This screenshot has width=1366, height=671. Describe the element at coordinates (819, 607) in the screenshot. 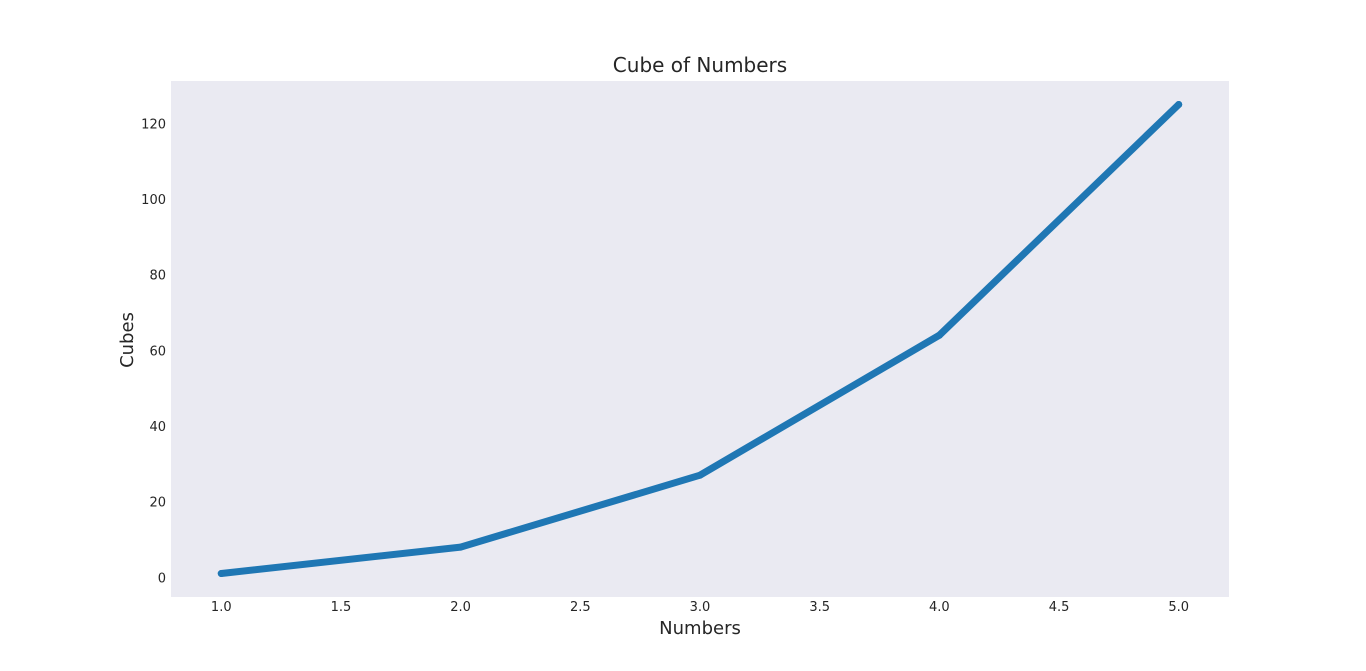

I see `x-tick-label: 3.5` at that location.